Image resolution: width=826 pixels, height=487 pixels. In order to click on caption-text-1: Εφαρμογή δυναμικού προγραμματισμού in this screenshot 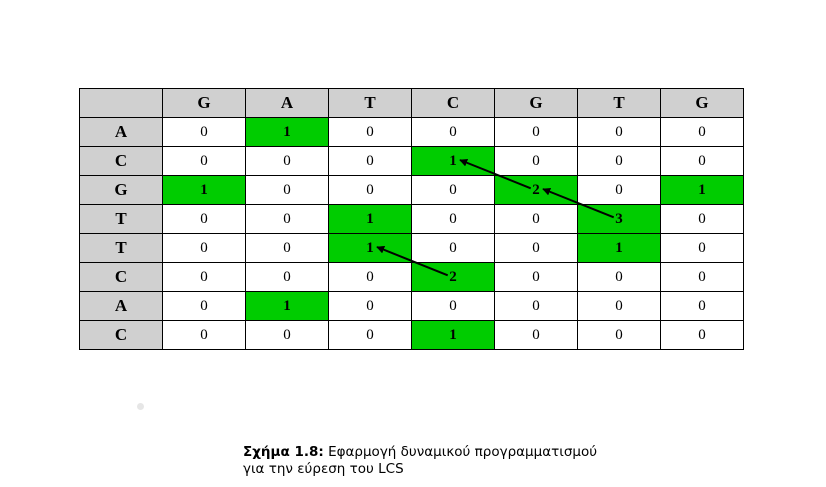, I will do `click(463, 452)`.